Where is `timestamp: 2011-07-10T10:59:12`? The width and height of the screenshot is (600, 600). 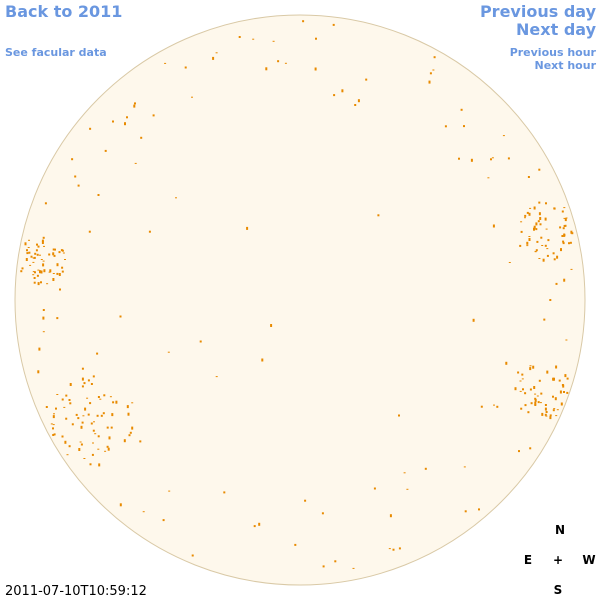 timestamp: 2011-07-10T10:59:12 is located at coordinates (76, 591).